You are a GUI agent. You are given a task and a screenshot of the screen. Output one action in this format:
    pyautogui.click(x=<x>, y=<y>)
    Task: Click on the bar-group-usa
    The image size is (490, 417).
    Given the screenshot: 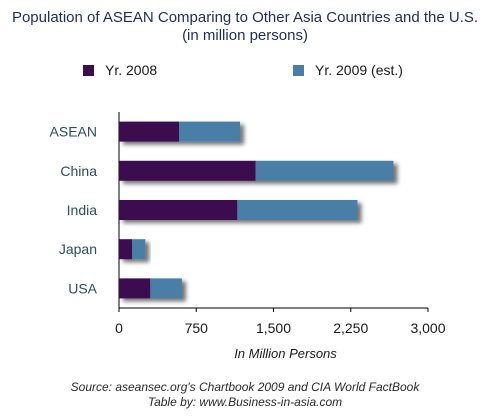 What is the action you would take?
    pyautogui.click(x=150, y=288)
    